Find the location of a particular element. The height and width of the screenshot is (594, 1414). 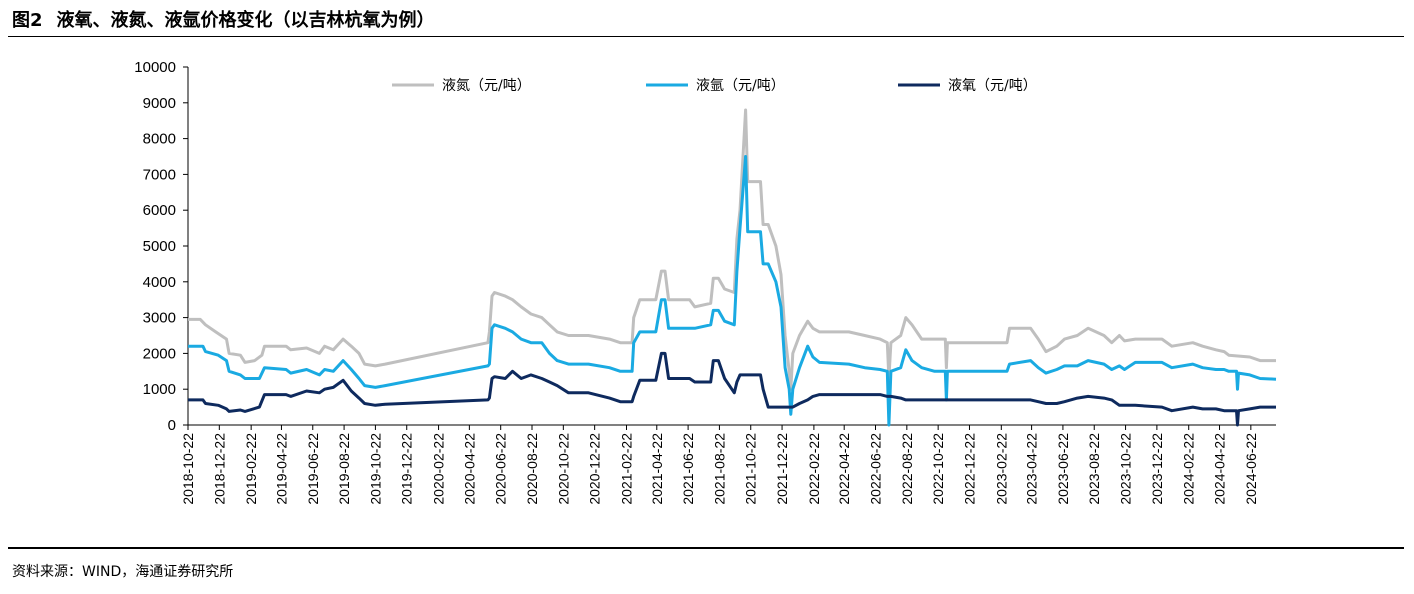

x-tick-label: 2020-10-22 is located at coordinates (563, 469).